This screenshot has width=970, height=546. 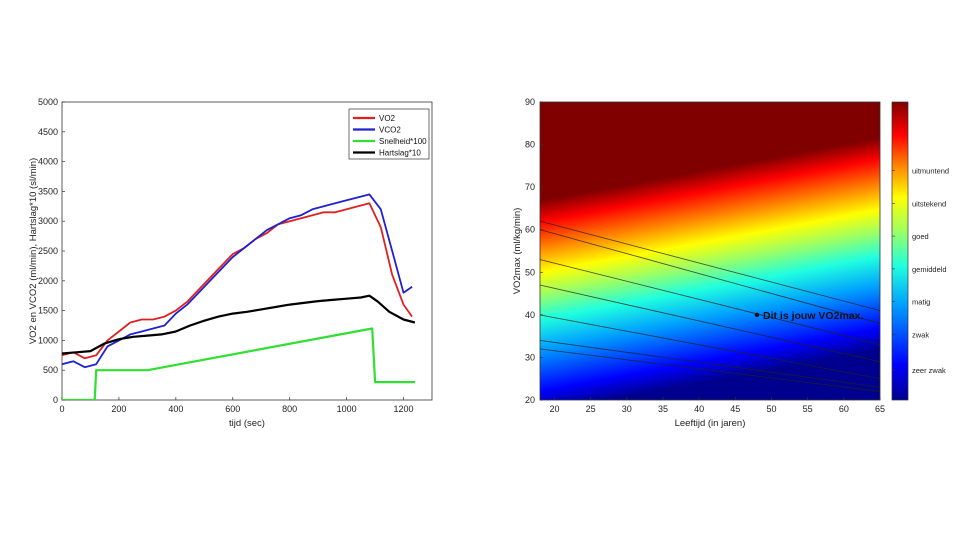 I want to click on colorbar-label: uitstekend, so click(x=929, y=203).